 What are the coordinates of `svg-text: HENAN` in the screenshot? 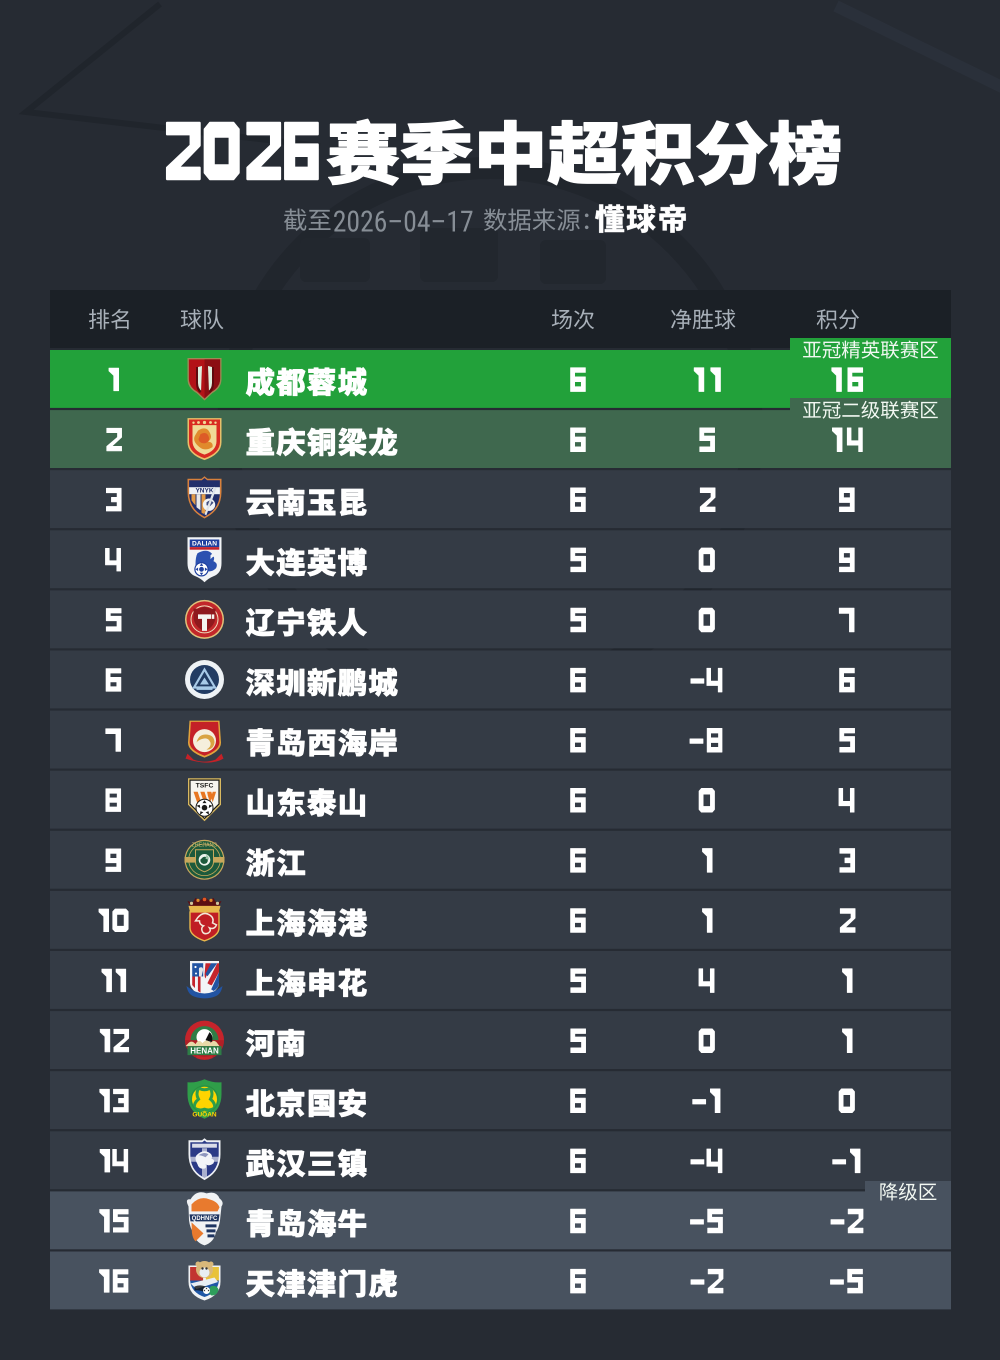 It's located at (204, 1051).